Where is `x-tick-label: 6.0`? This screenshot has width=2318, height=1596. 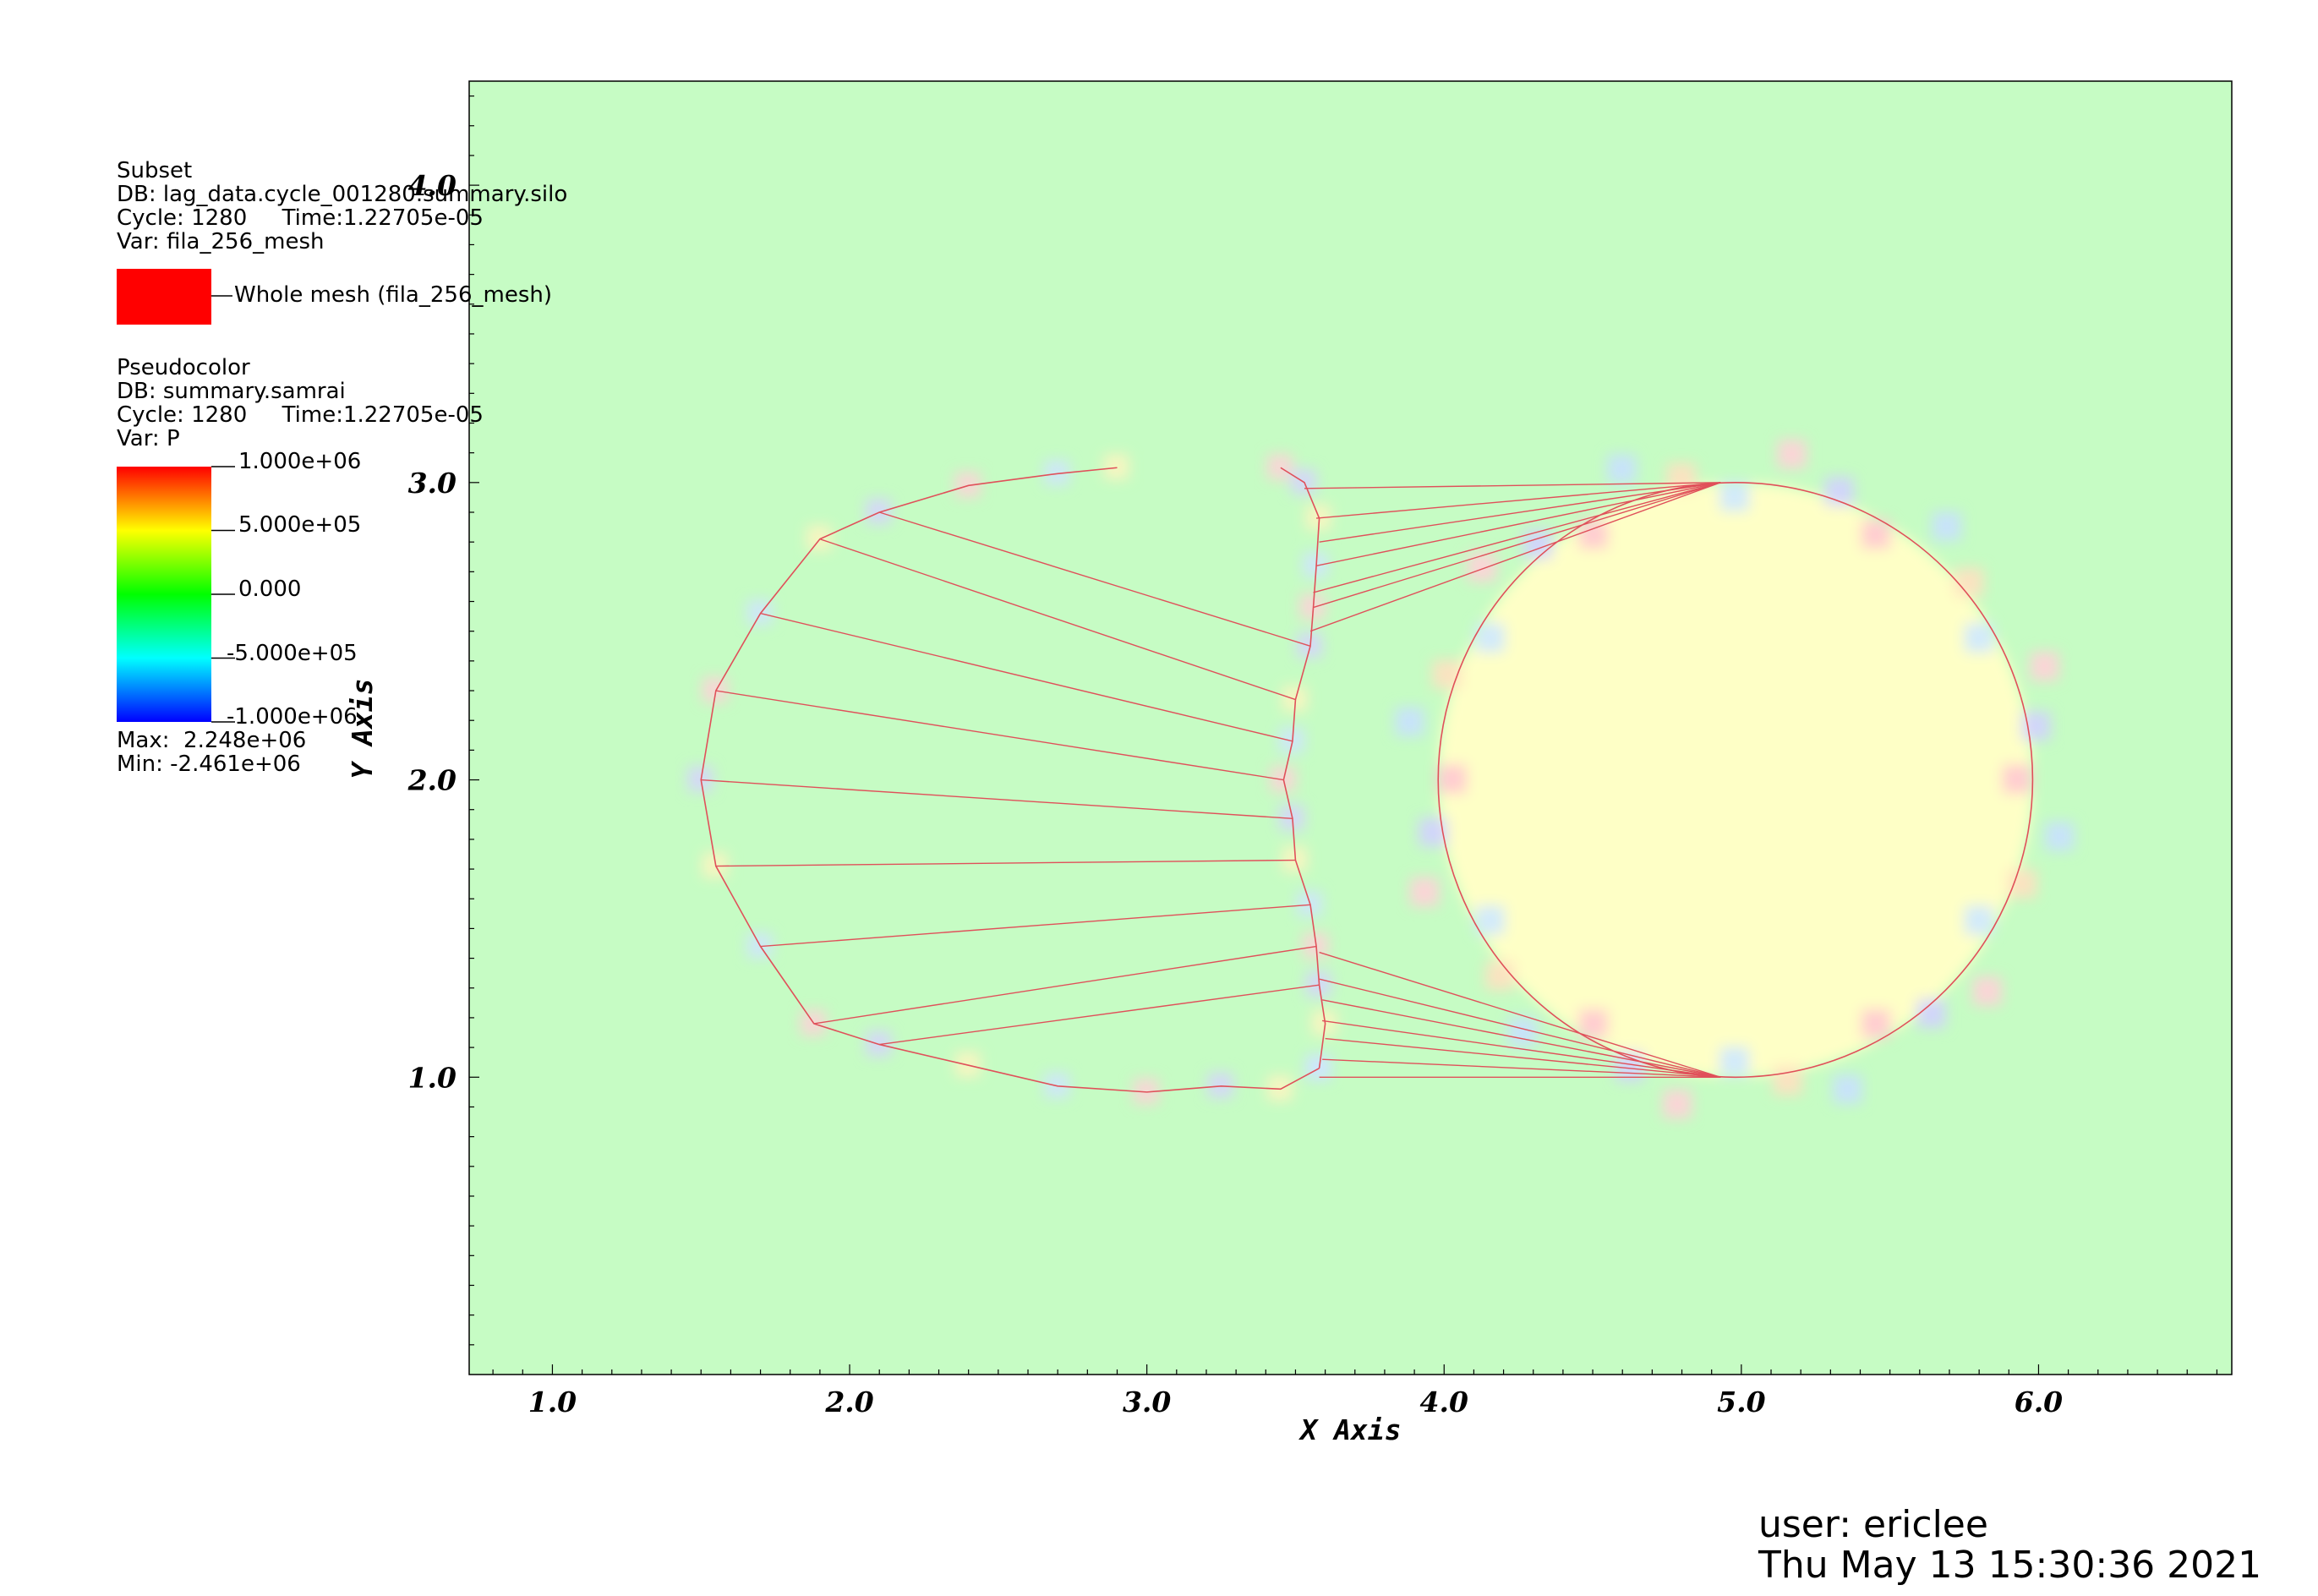
x-tick-label: 6.0 is located at coordinates (2039, 1402).